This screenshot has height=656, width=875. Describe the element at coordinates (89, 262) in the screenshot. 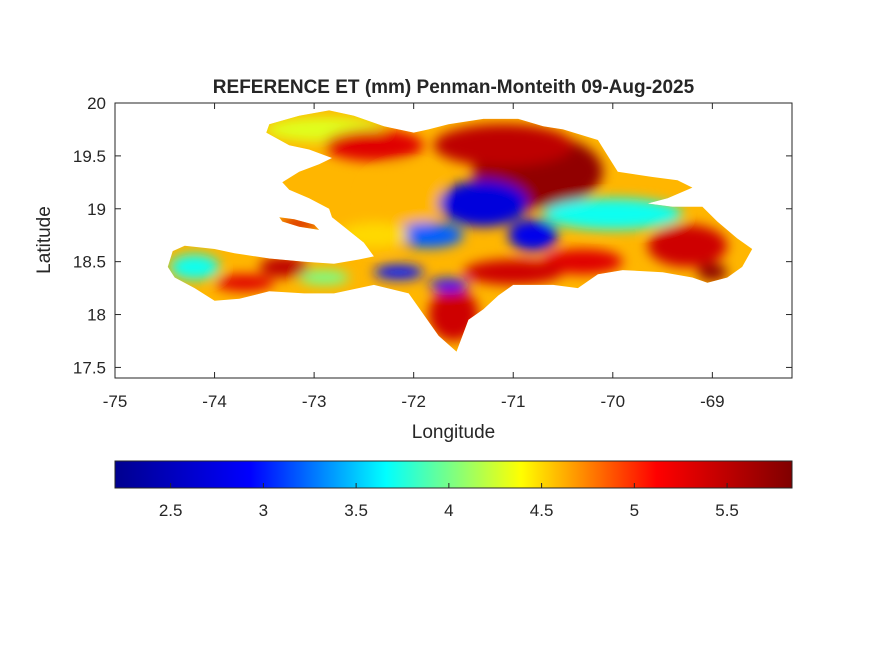

I see `y-tick-label: 18.5` at that location.